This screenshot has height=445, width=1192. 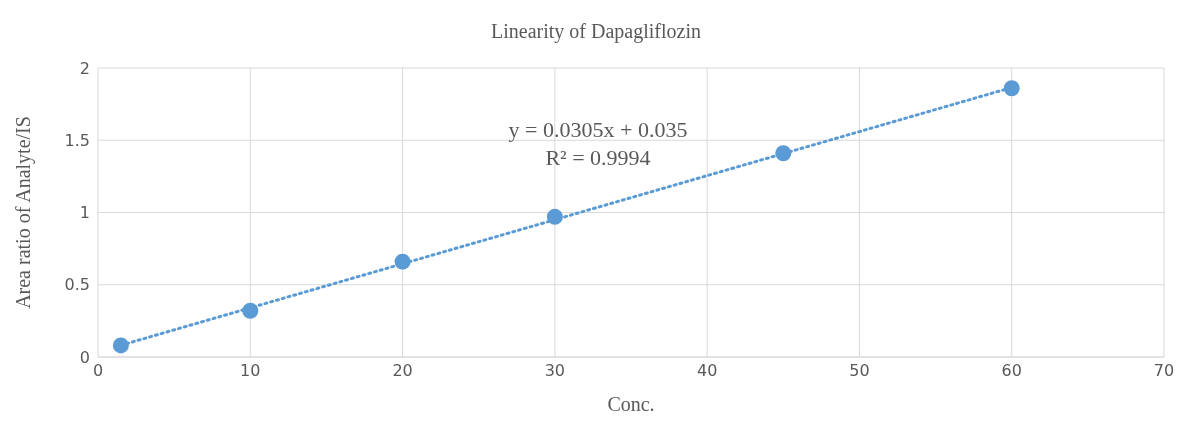 I want to click on x-tick-label: 20, so click(x=402, y=371).